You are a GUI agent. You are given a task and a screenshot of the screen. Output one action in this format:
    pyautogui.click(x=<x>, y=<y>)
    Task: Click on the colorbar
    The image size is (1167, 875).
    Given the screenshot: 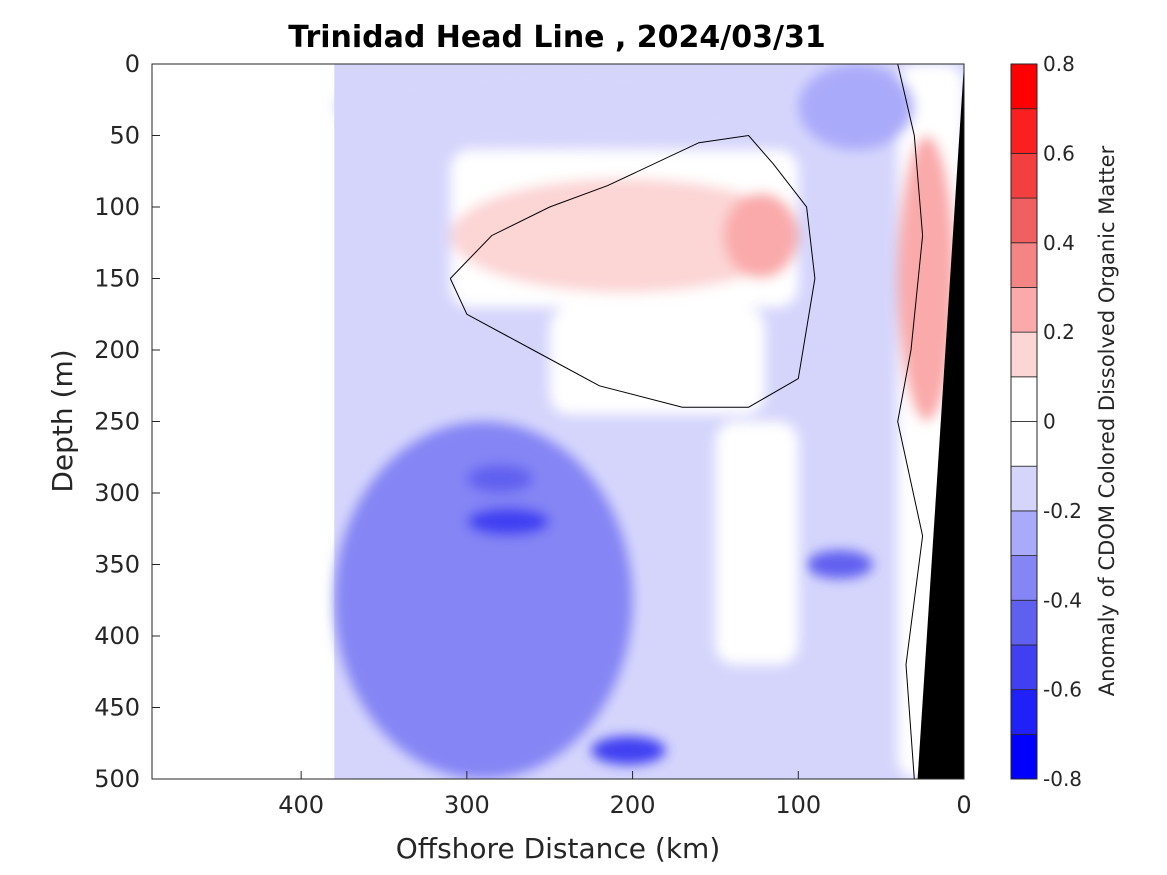 What is the action you would take?
    pyautogui.click(x=1024, y=421)
    